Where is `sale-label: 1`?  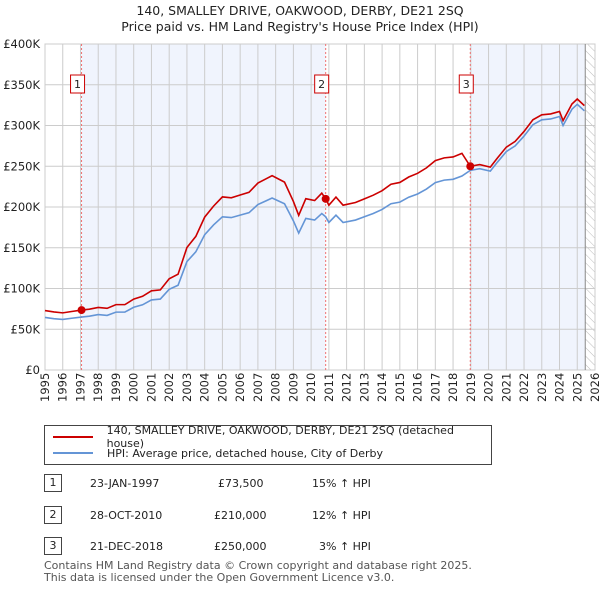
sale-label: 1 is located at coordinates (77, 84).